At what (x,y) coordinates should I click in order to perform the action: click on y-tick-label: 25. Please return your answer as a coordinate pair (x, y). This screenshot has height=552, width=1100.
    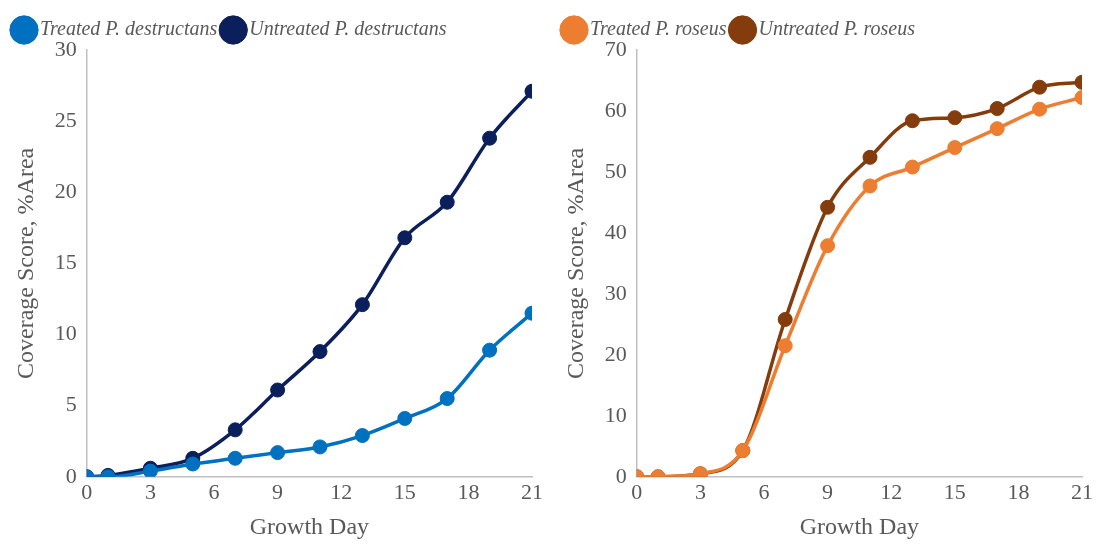
    Looking at the image, I should click on (65, 119).